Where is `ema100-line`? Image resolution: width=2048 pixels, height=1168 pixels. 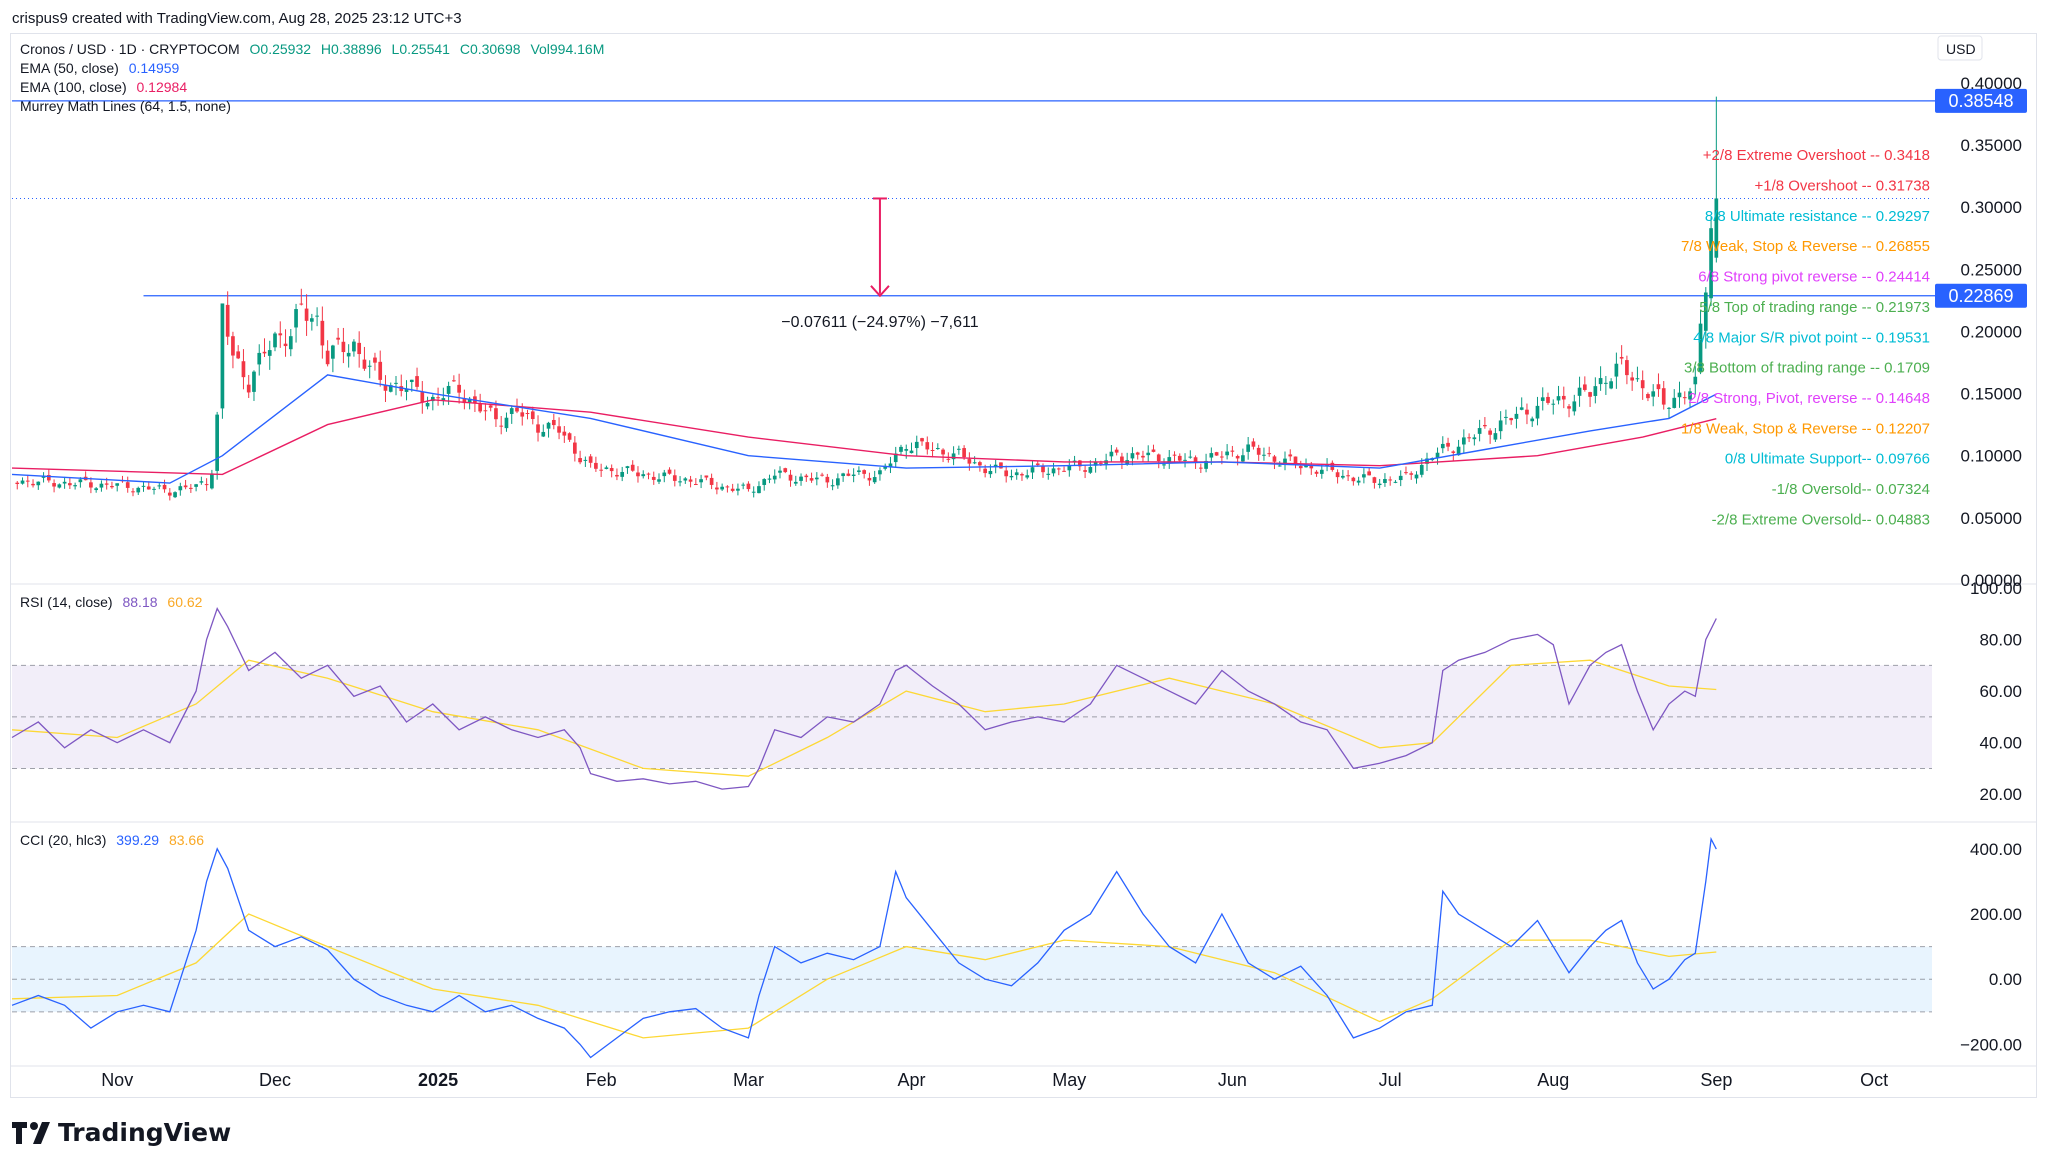 ema100-line is located at coordinates (864, 437).